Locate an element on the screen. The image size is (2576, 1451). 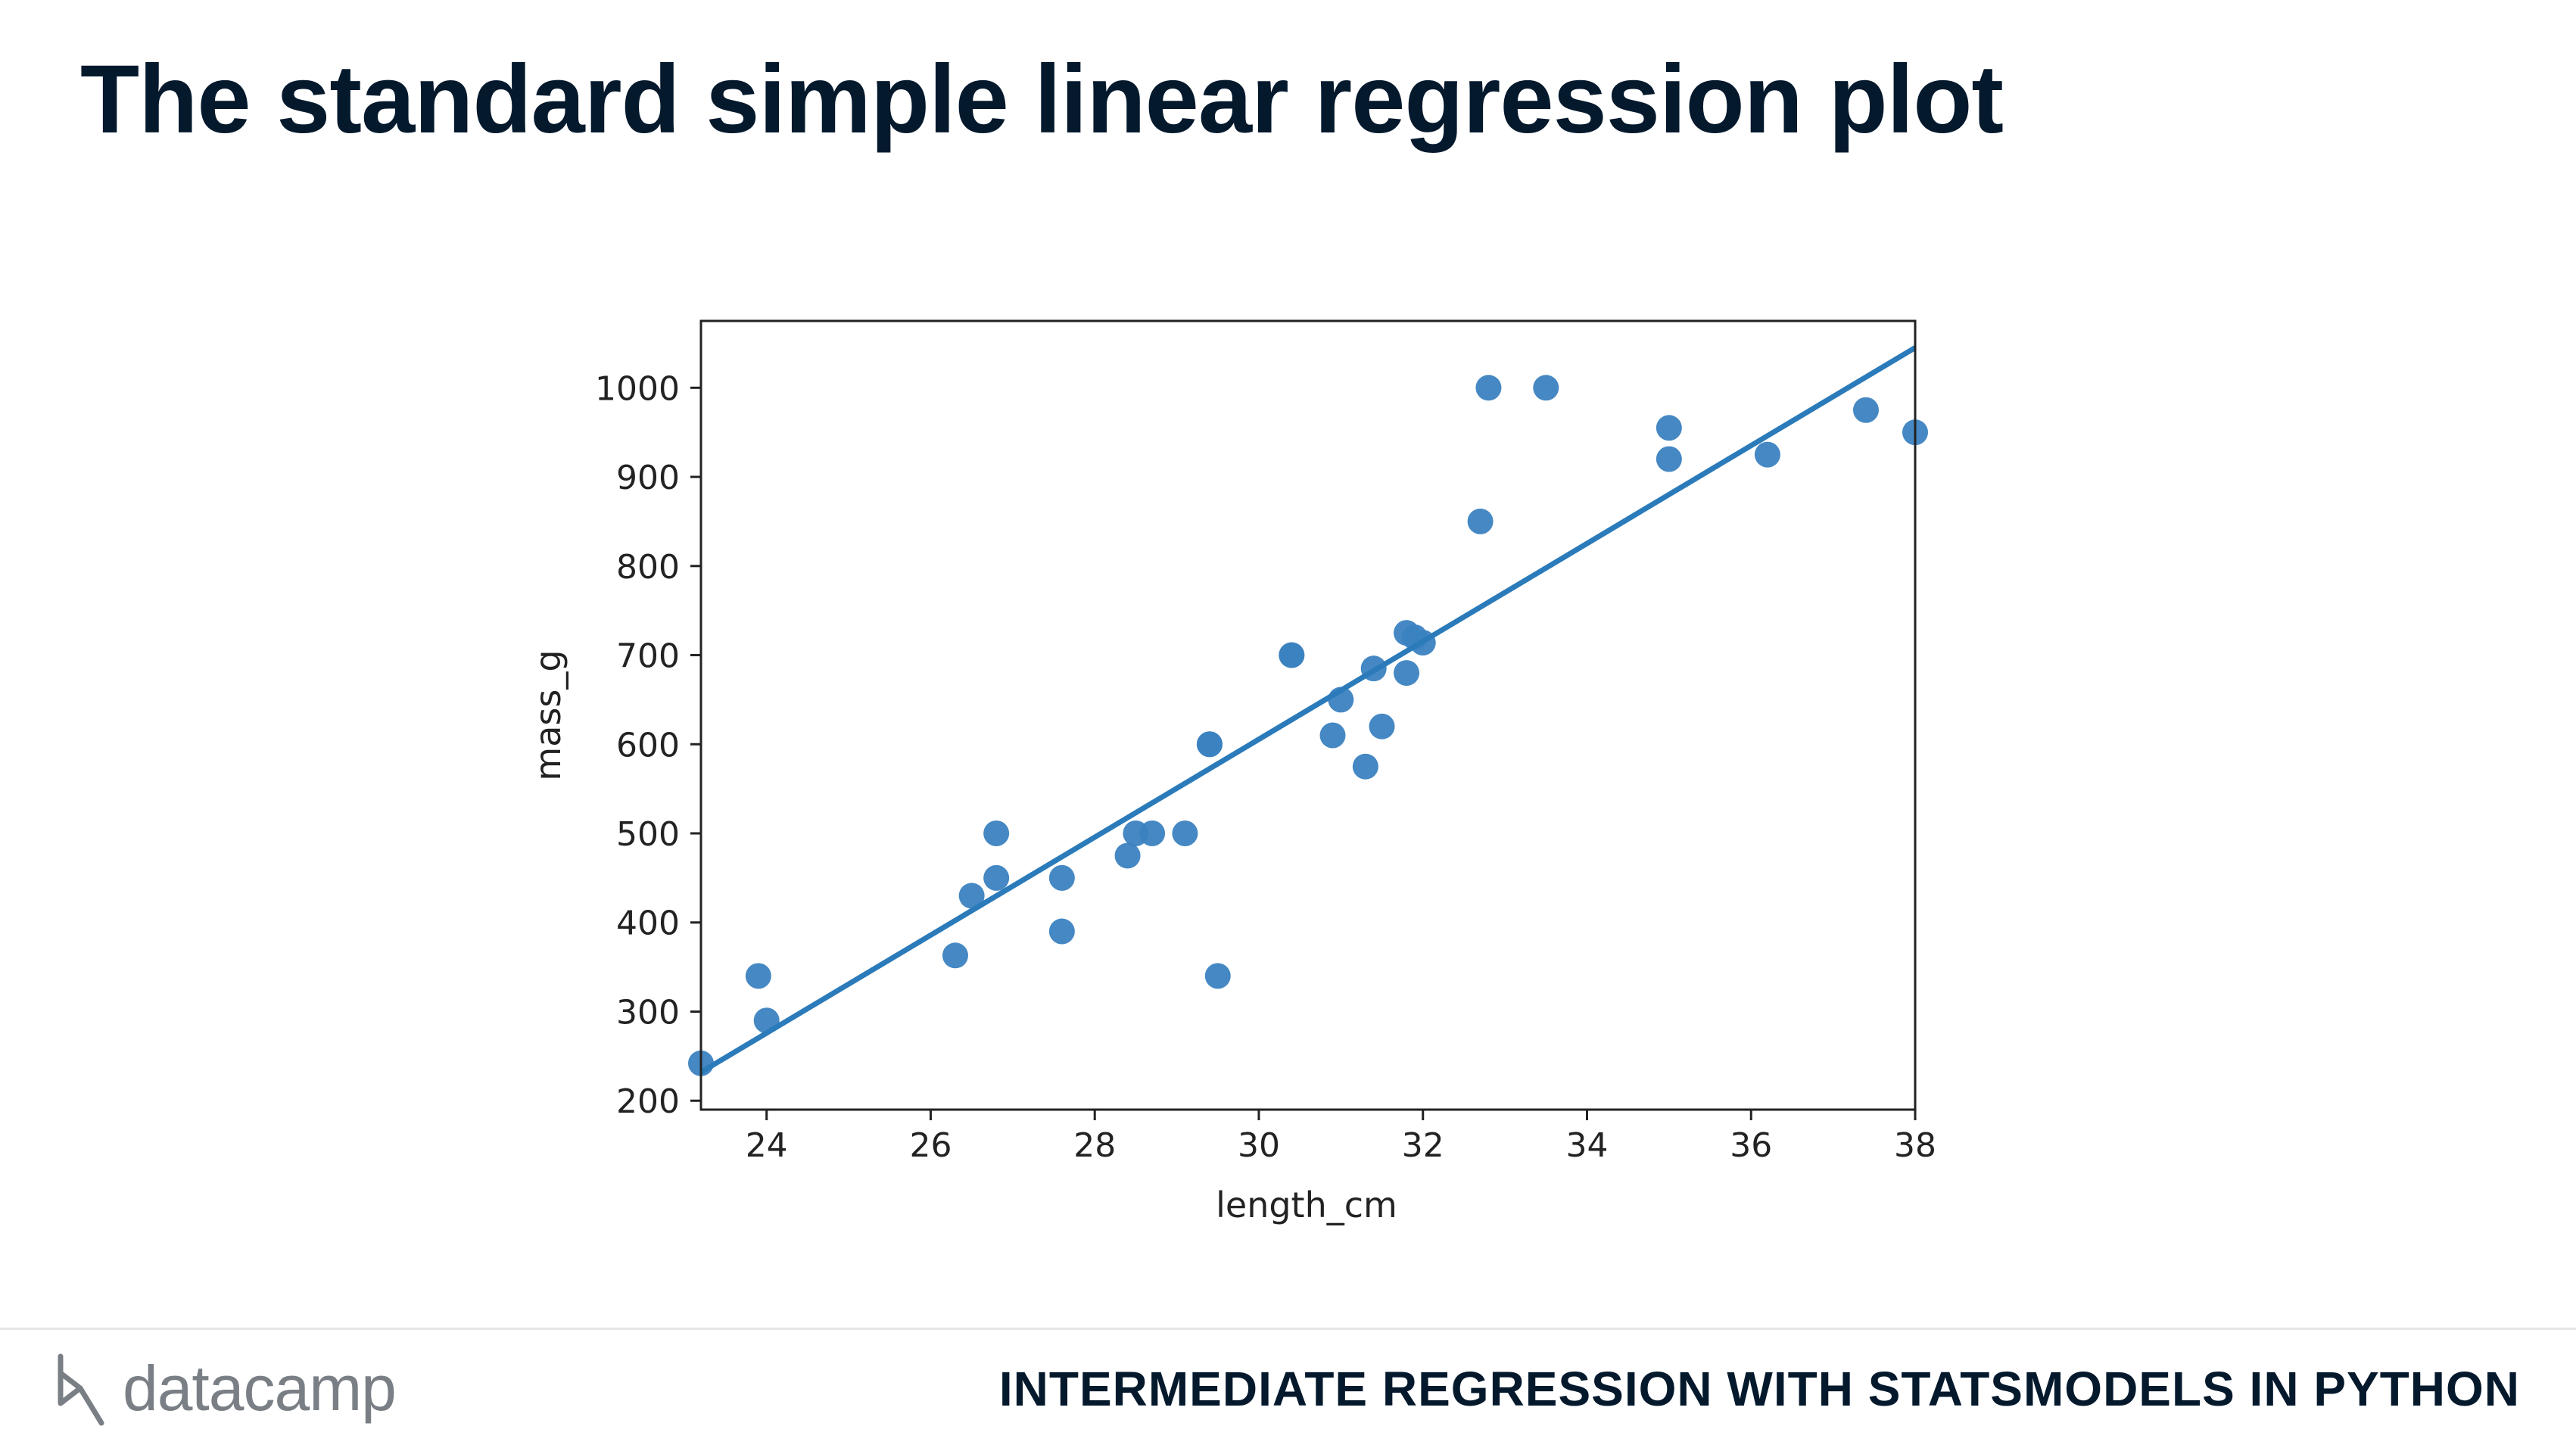
y-tick-label: 500 is located at coordinates (648, 835).